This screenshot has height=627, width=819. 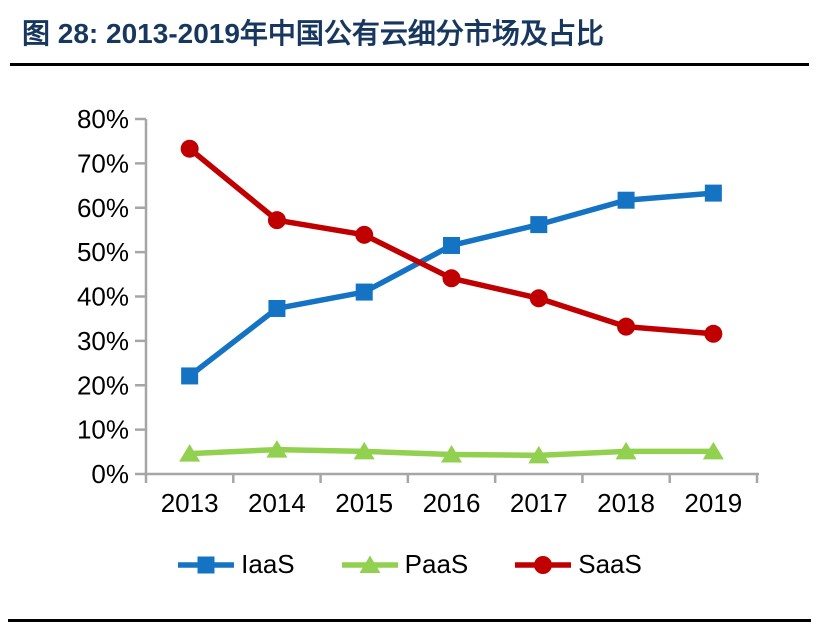 What do you see at coordinates (268, 564) in the screenshot?
I see `legend-label-iaas: IaaS` at bounding box center [268, 564].